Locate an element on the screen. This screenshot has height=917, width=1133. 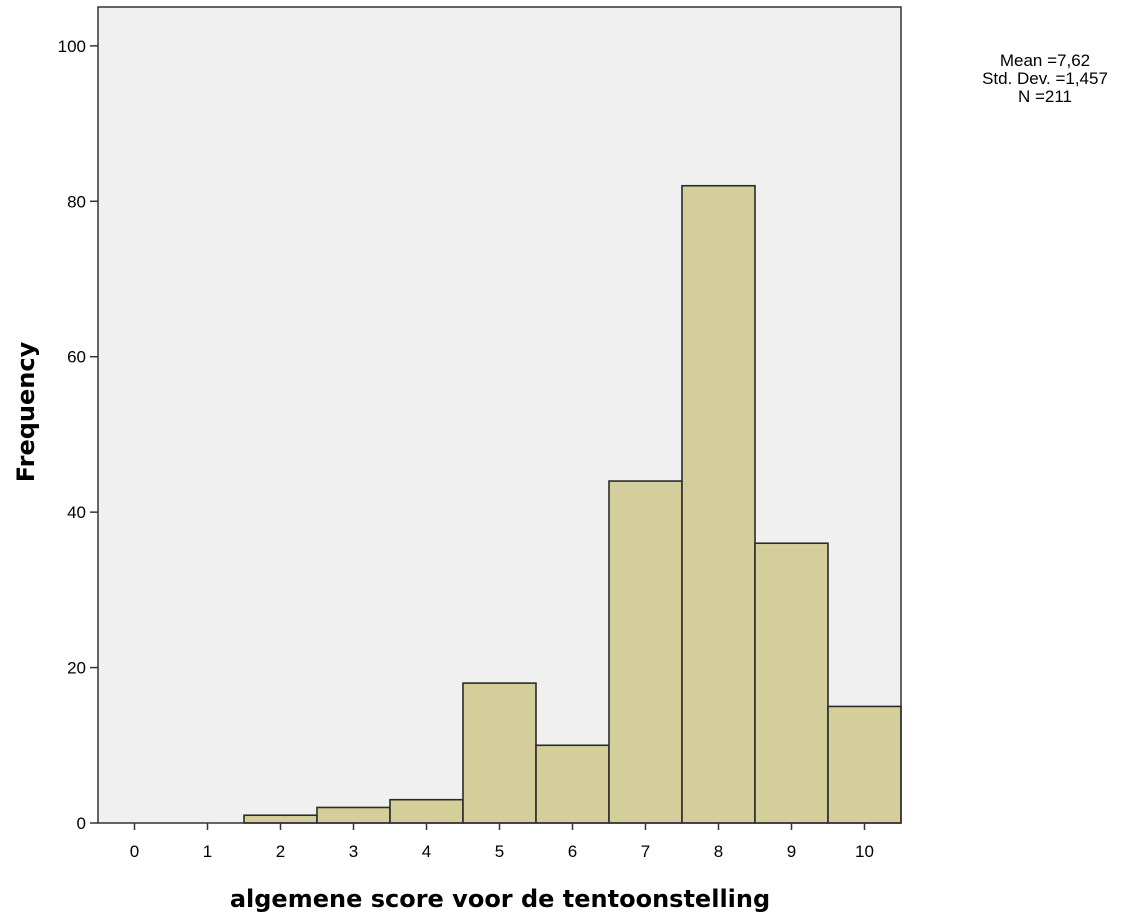
x-tick-label-9: 9 is located at coordinates (791, 851).